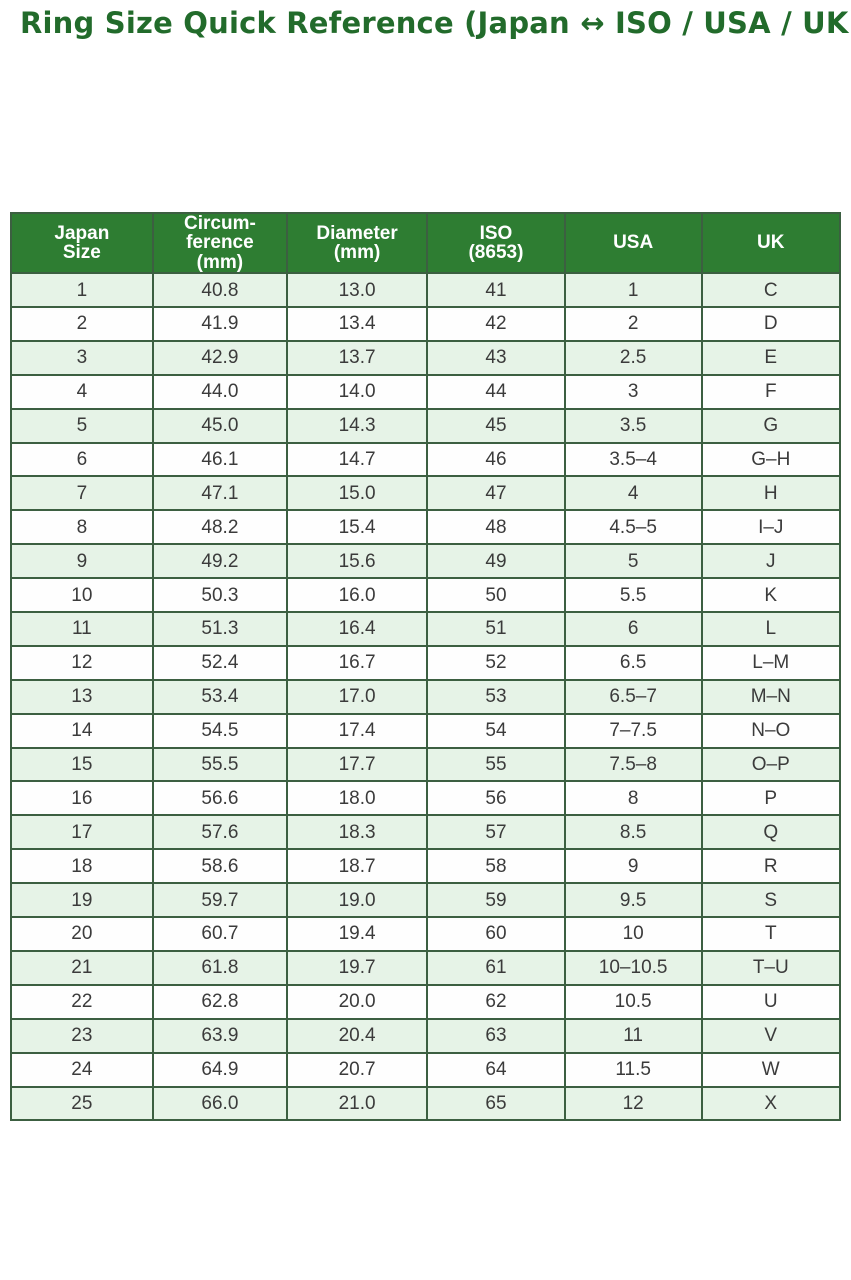 Image resolution: width=851 pixels, height=1280 pixels. What do you see at coordinates (357, 798) in the screenshot?
I see `table-cell: 18.0` at bounding box center [357, 798].